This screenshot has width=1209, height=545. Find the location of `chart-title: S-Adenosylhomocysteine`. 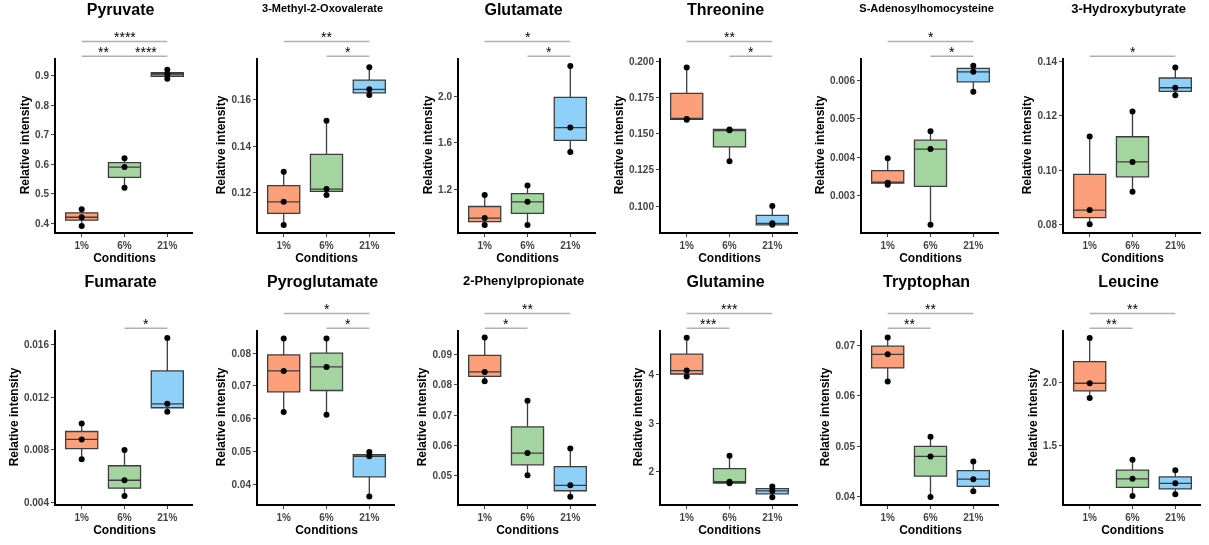

chart-title: S-Adenosylhomocysteine is located at coordinates (926, 7).